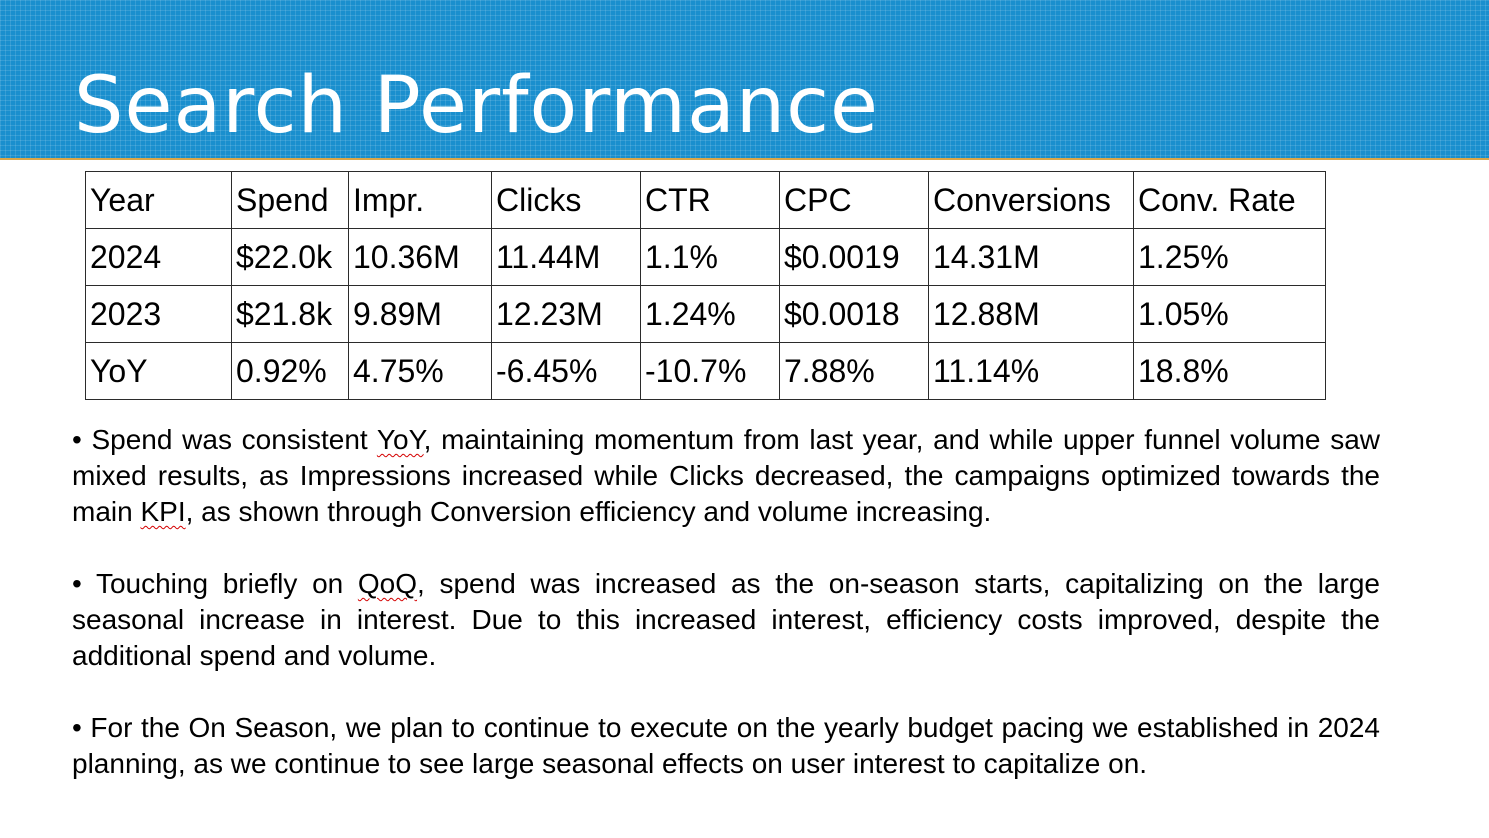 The height and width of the screenshot is (838, 1489). Describe the element at coordinates (854, 257) in the screenshot. I see `table-cell: $0.0019` at that location.